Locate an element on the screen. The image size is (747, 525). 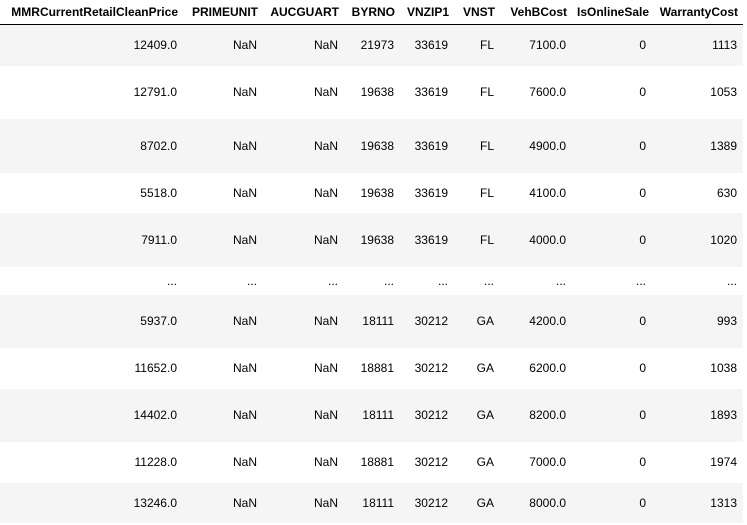
cell-mmrcurrentretailcleanprice: 5518.0 is located at coordinates (91, 192).